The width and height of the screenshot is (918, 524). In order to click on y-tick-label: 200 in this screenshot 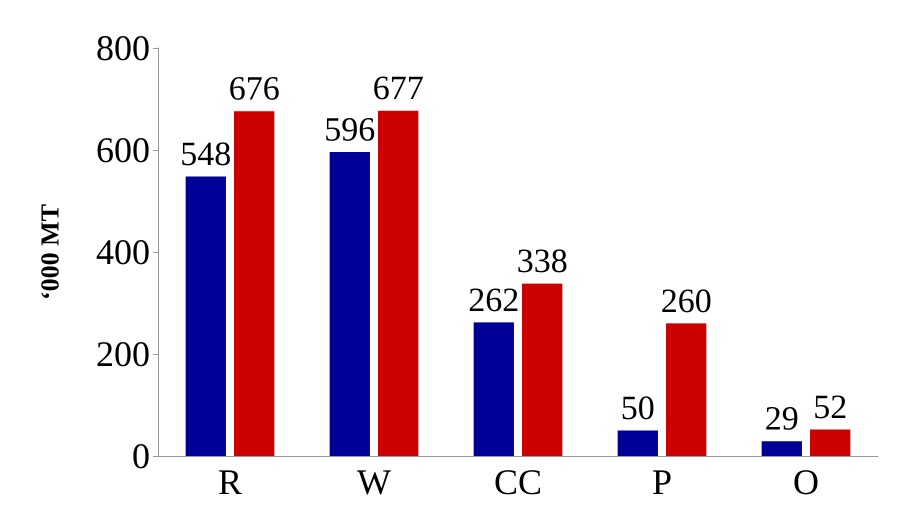, I will do `click(123, 354)`.